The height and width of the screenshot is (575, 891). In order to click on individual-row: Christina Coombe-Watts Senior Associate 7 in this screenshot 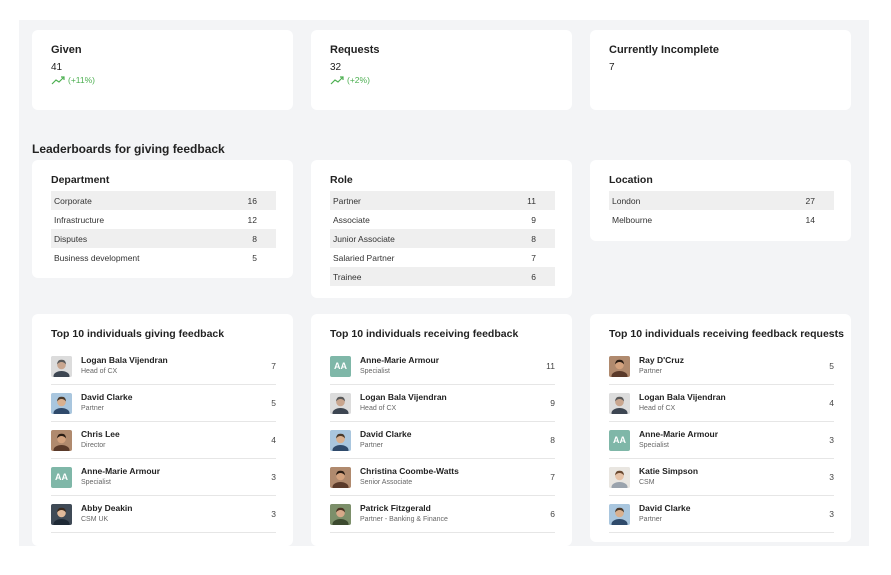, I will do `click(442, 477)`.